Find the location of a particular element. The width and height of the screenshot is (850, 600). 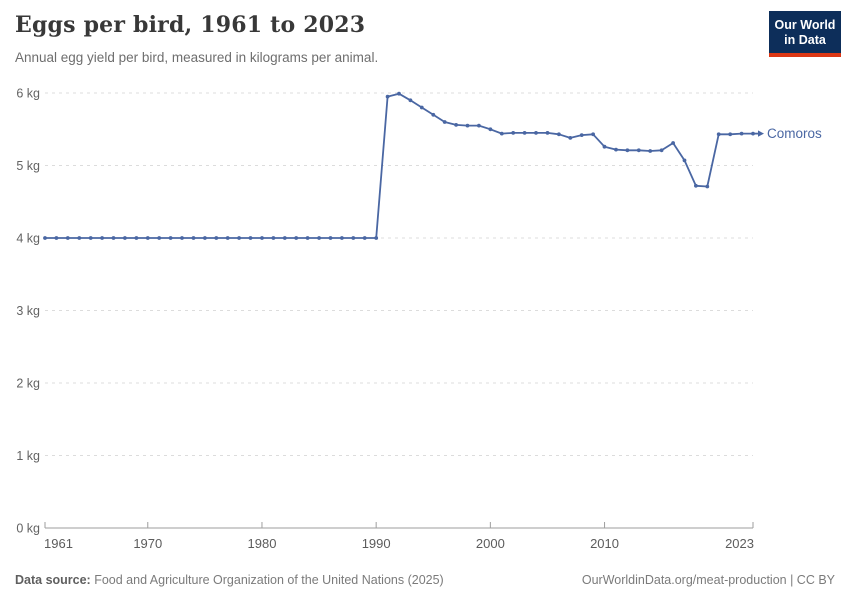

y-tick-label: 1 kg is located at coordinates (28, 456).